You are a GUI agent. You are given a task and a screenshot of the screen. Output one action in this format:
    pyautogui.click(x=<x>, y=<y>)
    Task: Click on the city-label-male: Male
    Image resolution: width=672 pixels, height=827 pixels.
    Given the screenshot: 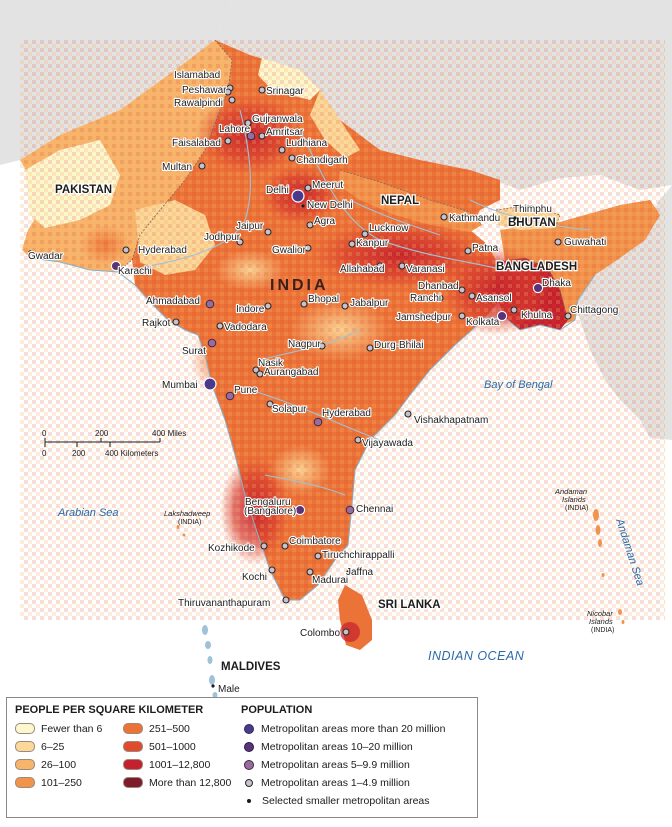 What is the action you would take?
    pyautogui.click(x=229, y=689)
    